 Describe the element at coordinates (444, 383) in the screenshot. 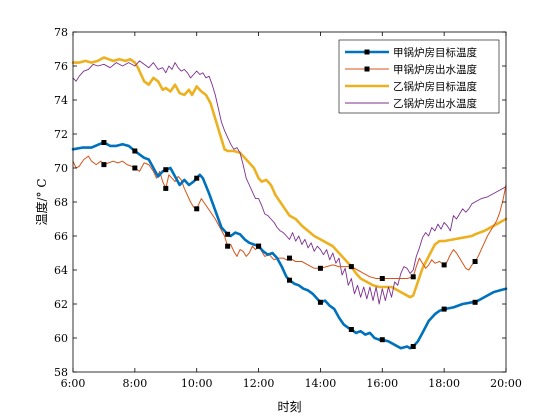

I see `x-tick-label: 18:00` at that location.